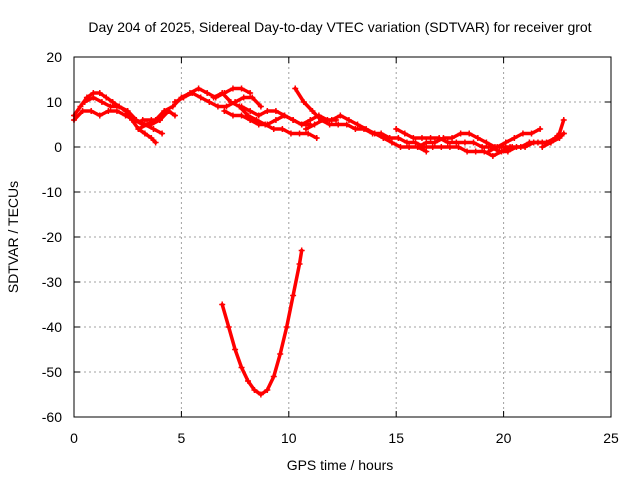 The height and width of the screenshot is (480, 640). I want to click on x-tick-label: 15, so click(396, 438).